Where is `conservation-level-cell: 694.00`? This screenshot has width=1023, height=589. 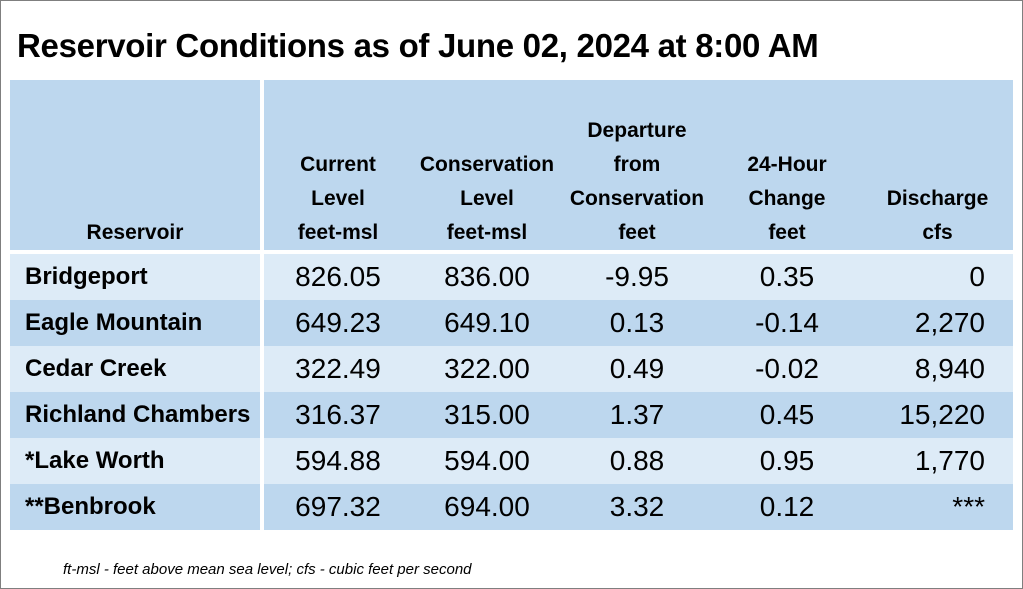 conservation-level-cell: 694.00 is located at coordinates (487, 507).